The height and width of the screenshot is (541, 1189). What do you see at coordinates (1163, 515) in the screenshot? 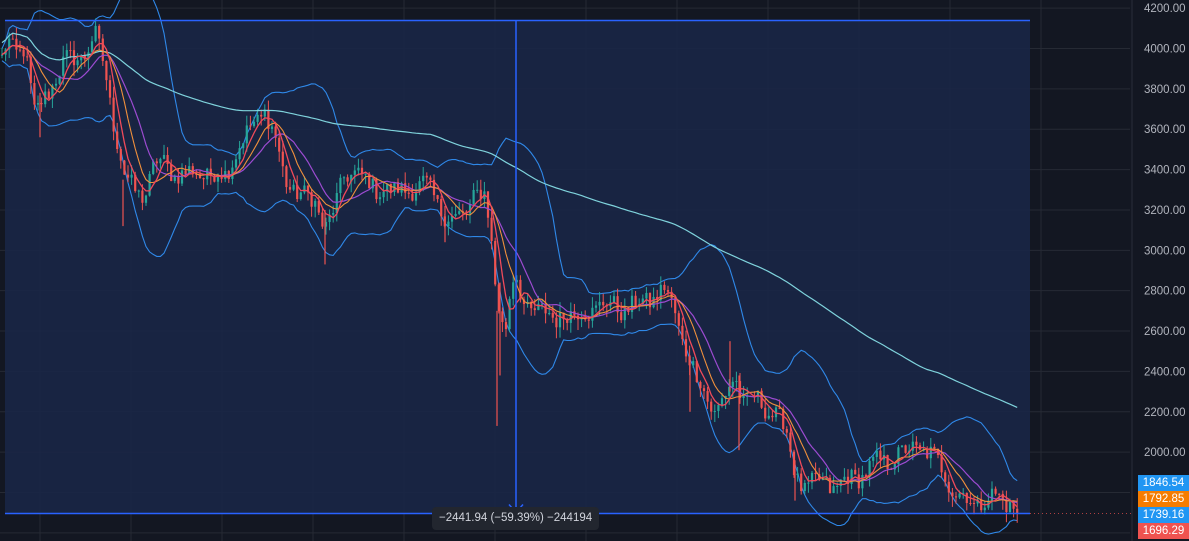
I see `price-tag-lower-band: 1739.16` at bounding box center [1163, 515].